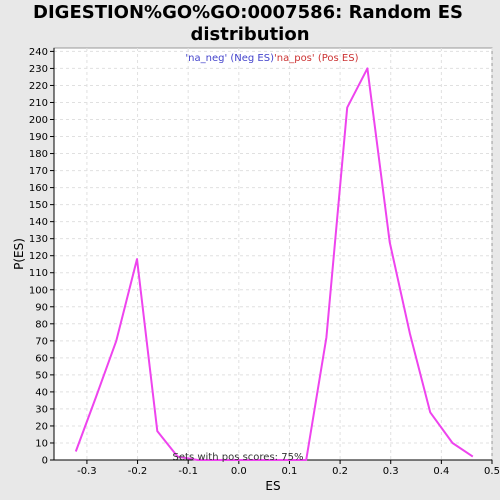  What do you see at coordinates (87, 471) in the screenshot?
I see `x-tick-label: -0.3` at bounding box center [87, 471].